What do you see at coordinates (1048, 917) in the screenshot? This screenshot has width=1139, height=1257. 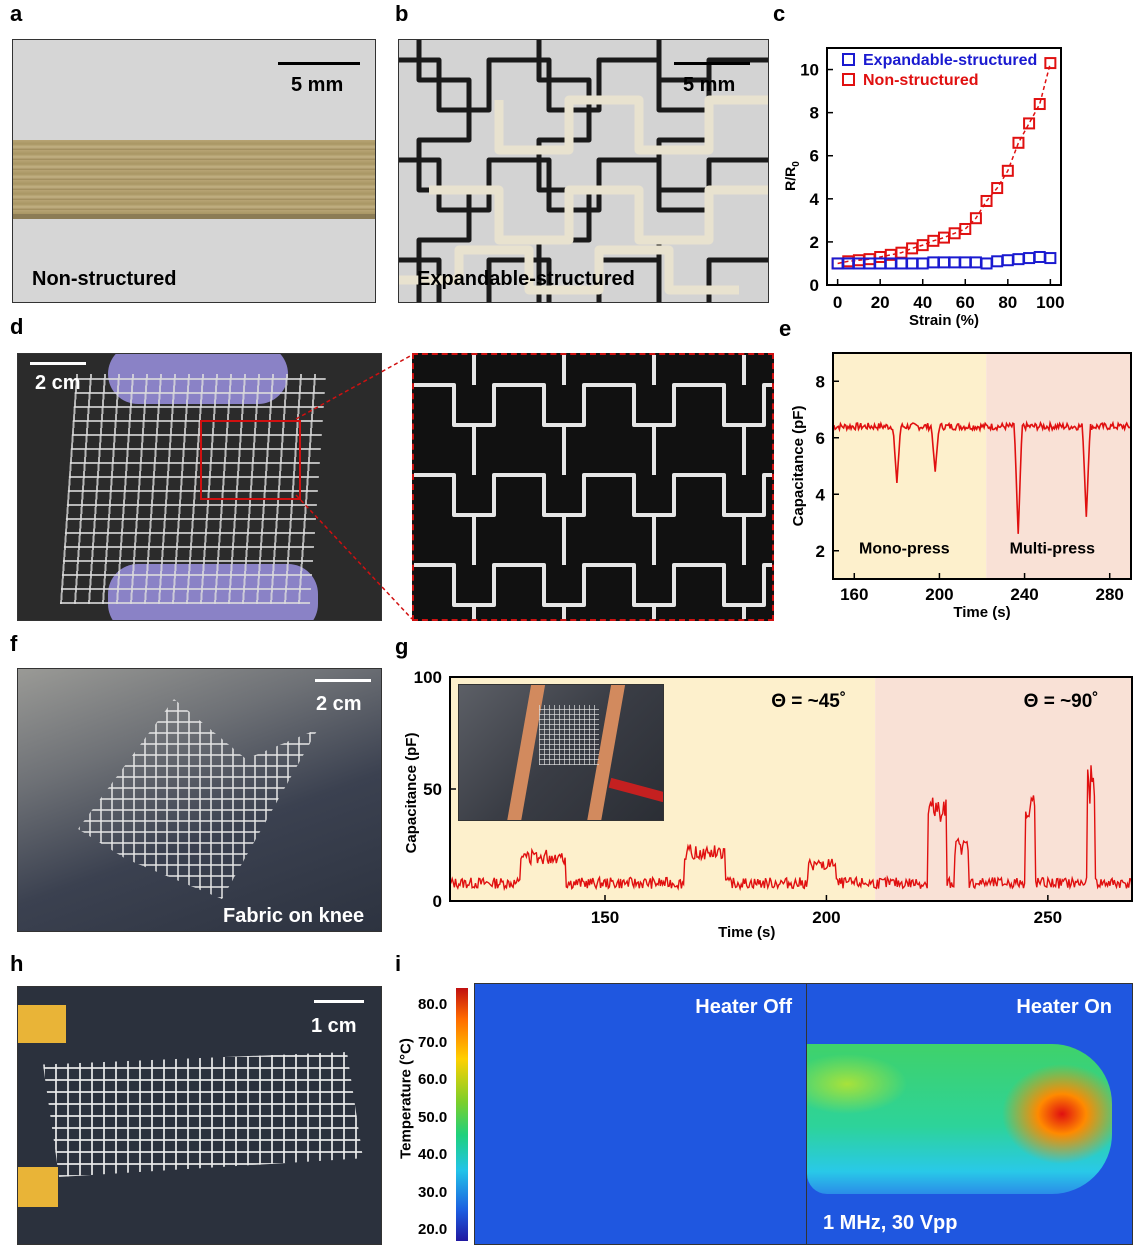 I see `x-tick-label: 250` at bounding box center [1048, 917].